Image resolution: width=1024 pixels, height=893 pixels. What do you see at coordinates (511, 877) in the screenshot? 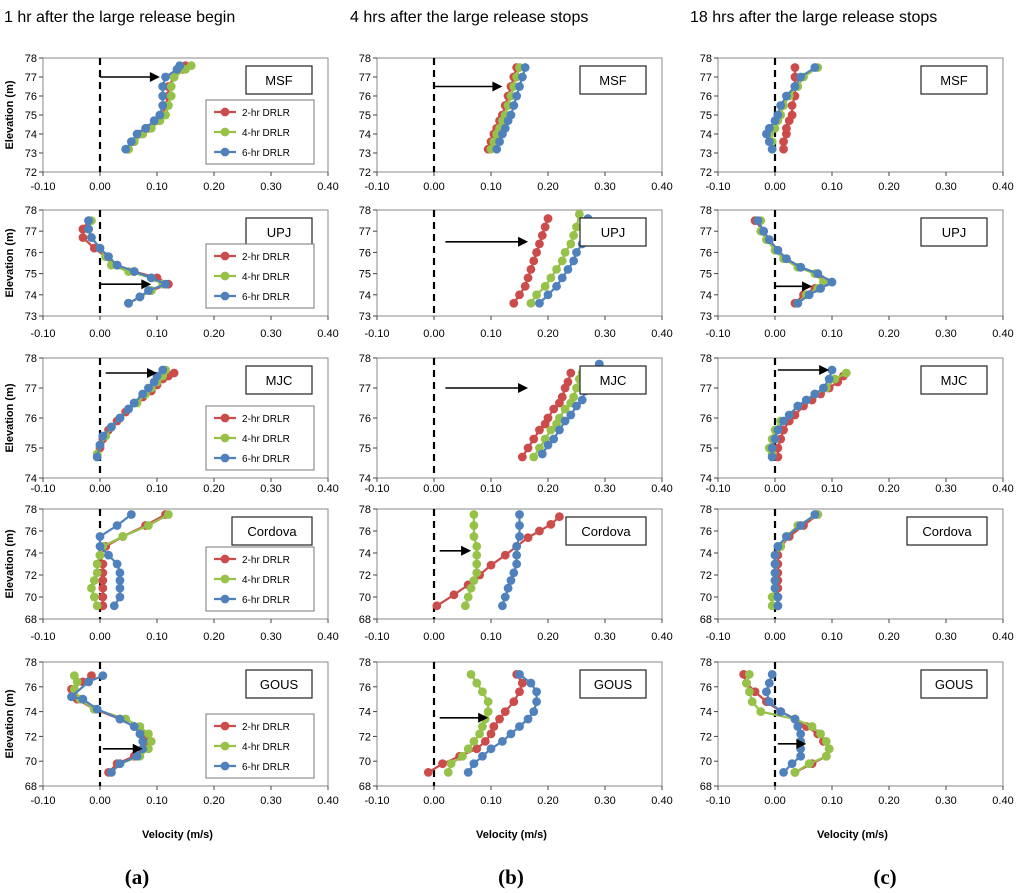
I see `panel-label-b: (b)` at bounding box center [511, 877].